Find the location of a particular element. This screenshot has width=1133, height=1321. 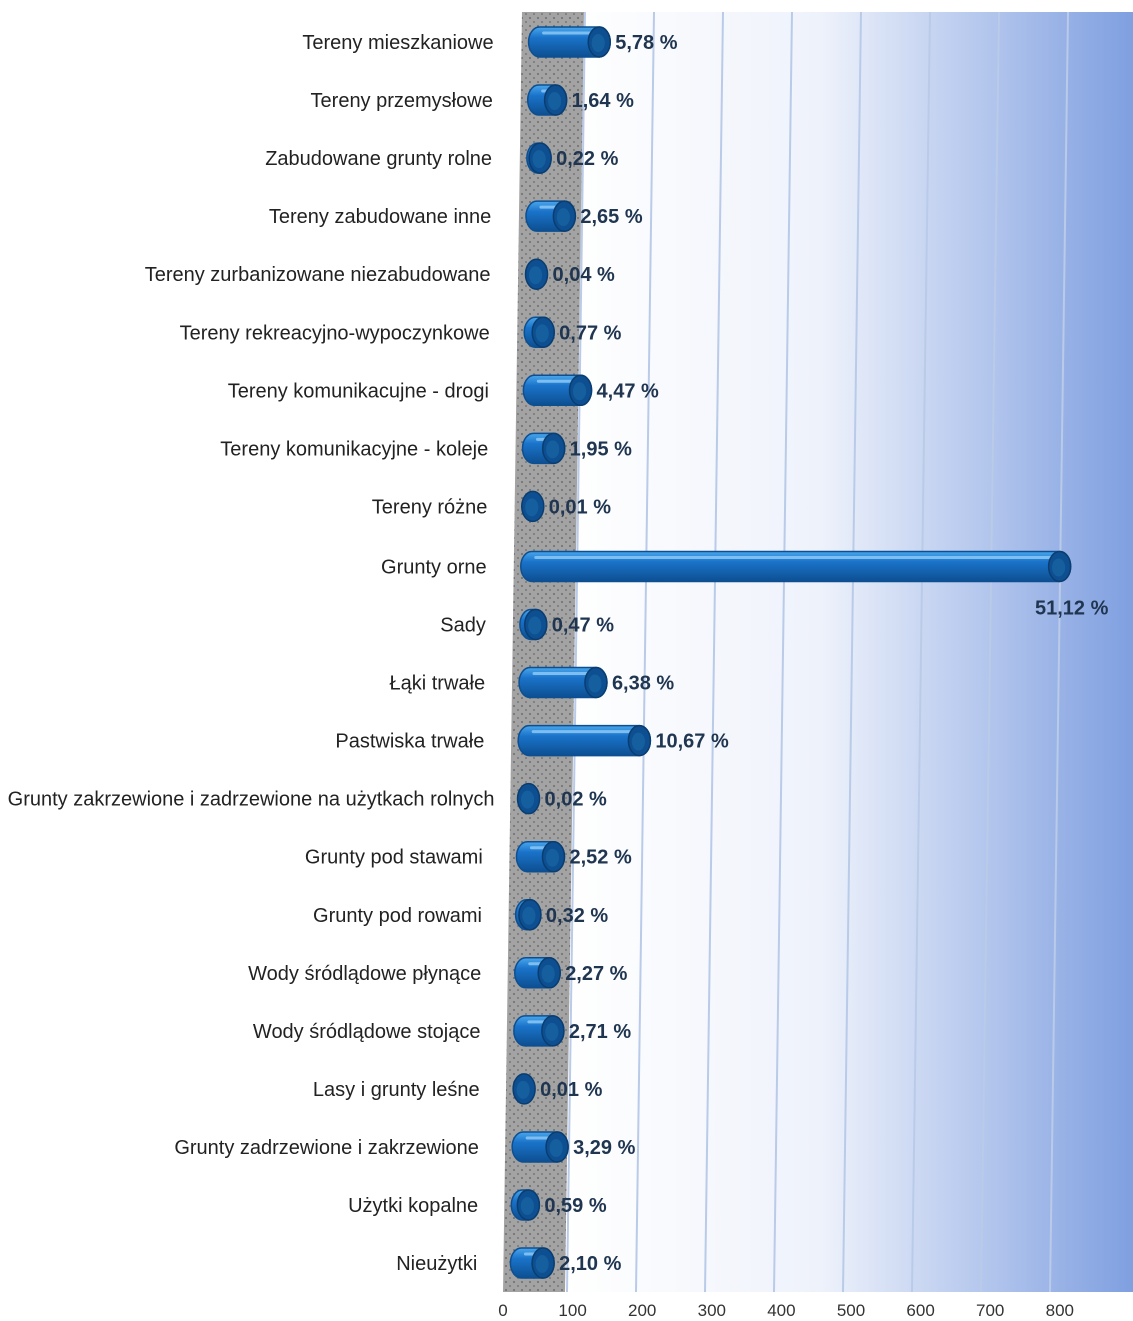

tick-label: 300 is located at coordinates (712, 1310).